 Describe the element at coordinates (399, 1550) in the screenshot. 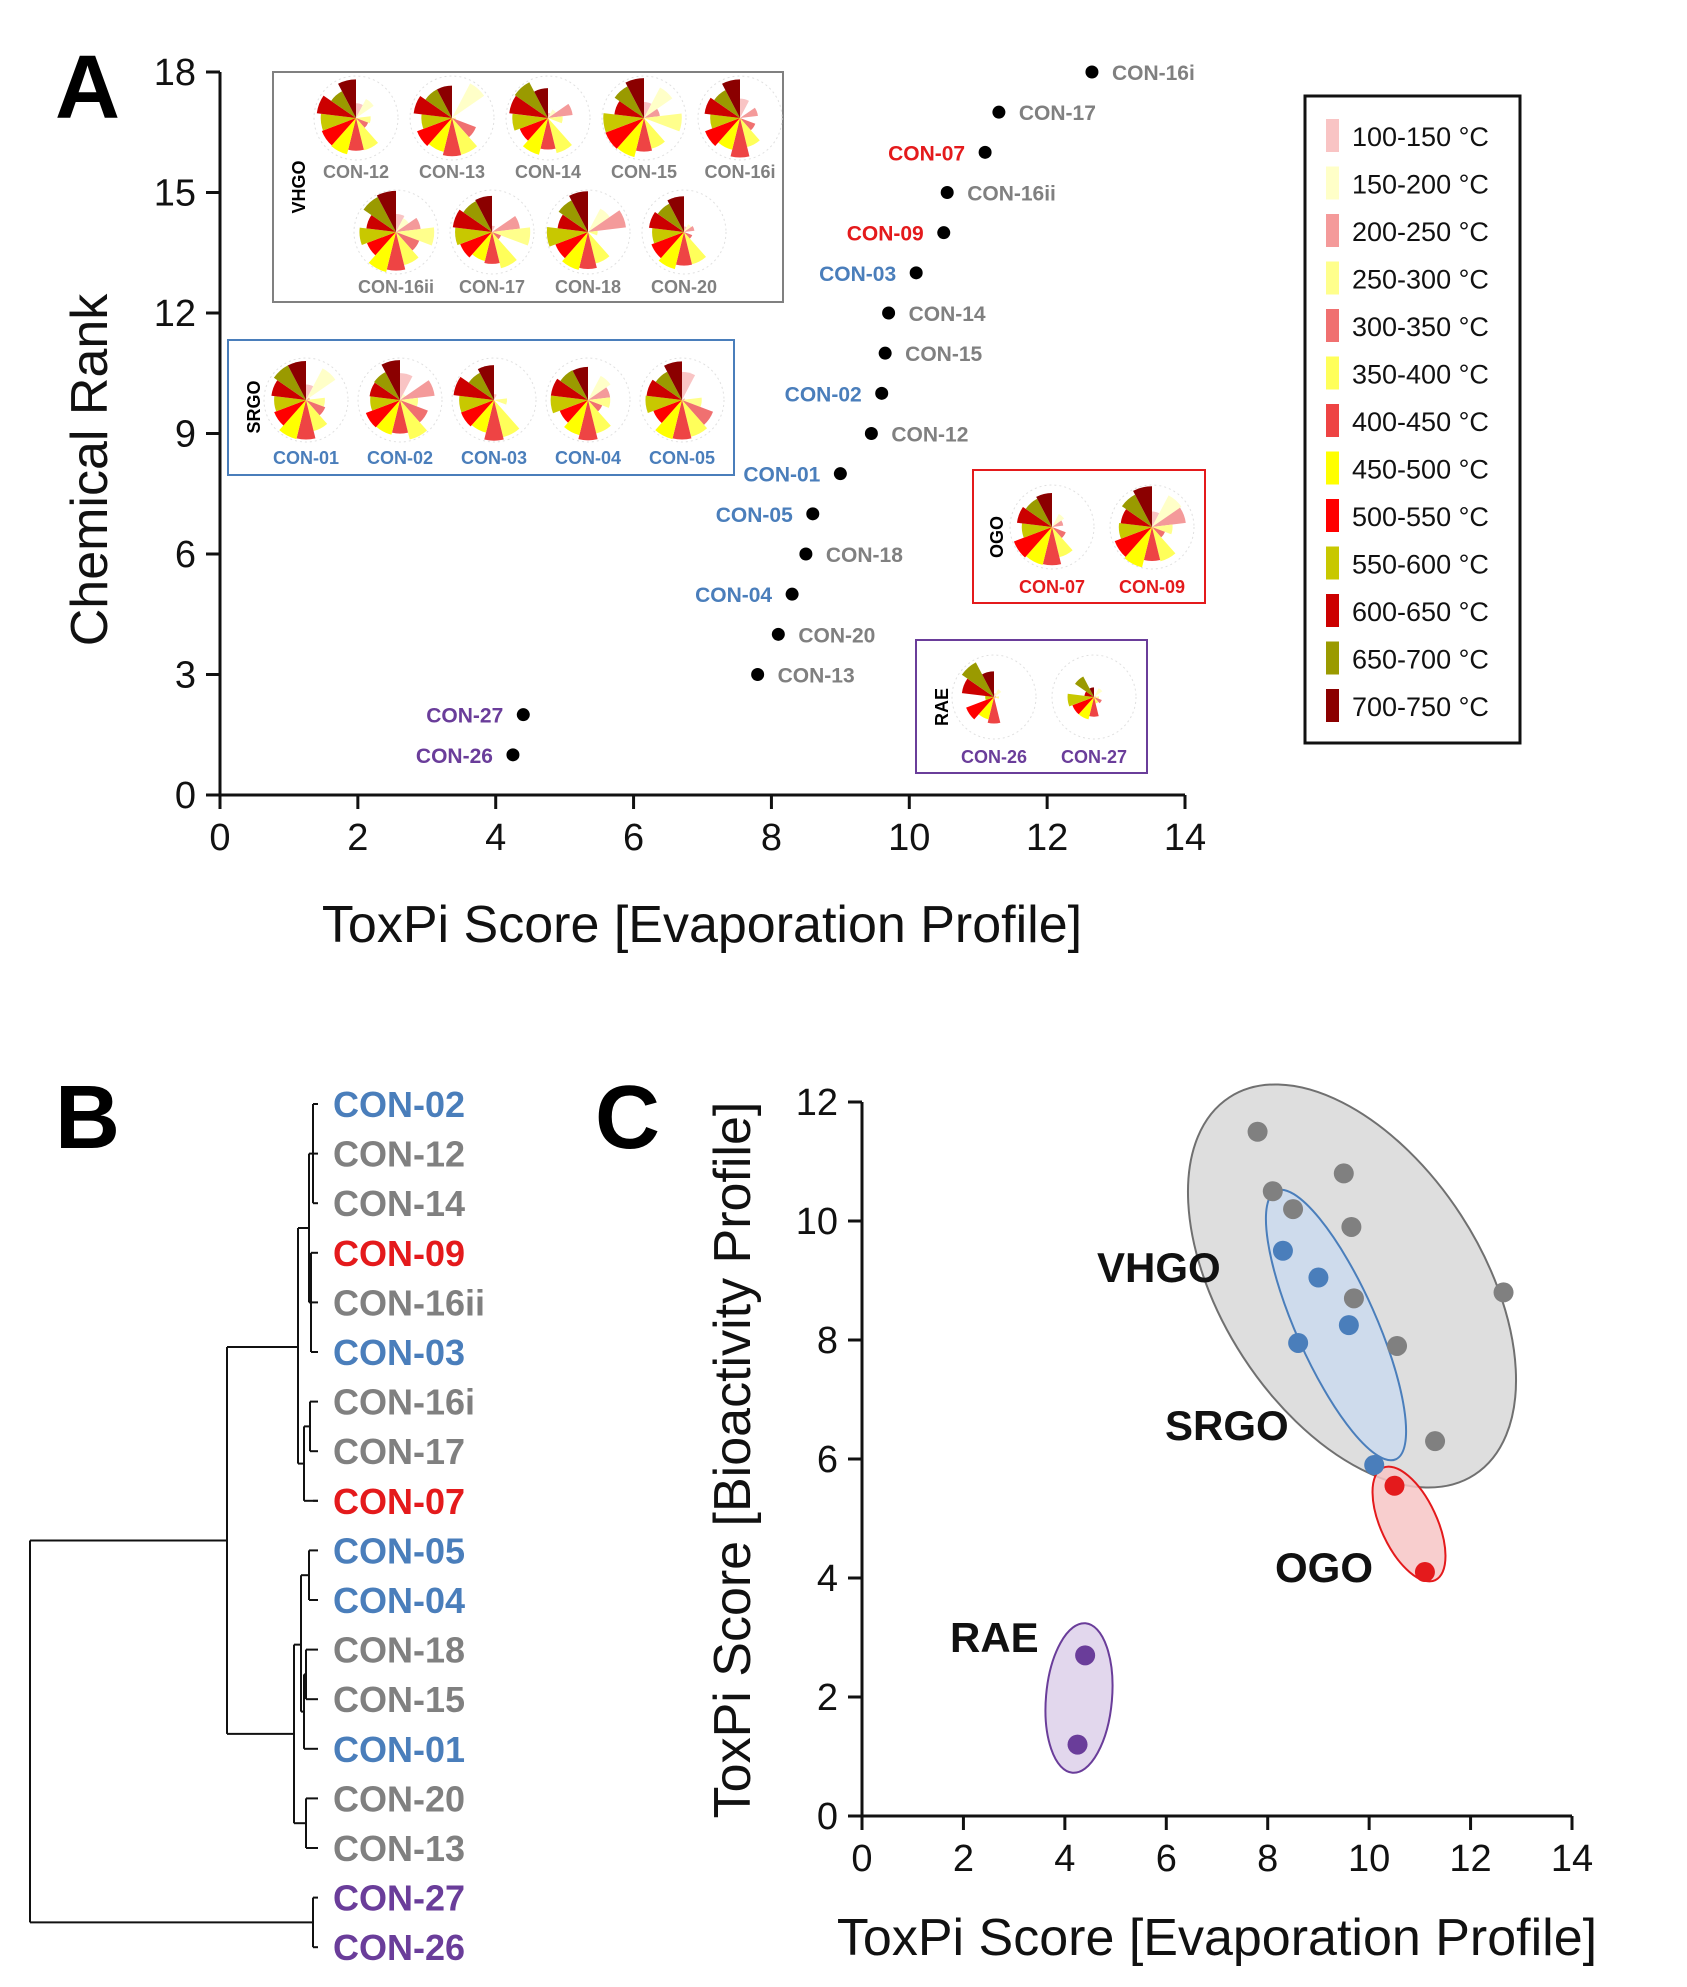

I see `dendrogram-leaf-label: CON-05` at that location.